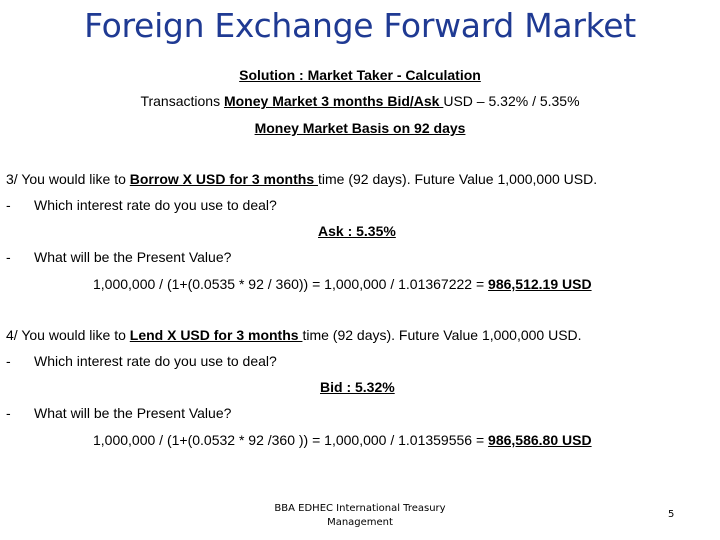  I want to click on basis-line: Money Market Basis on 92 days, so click(360, 128).